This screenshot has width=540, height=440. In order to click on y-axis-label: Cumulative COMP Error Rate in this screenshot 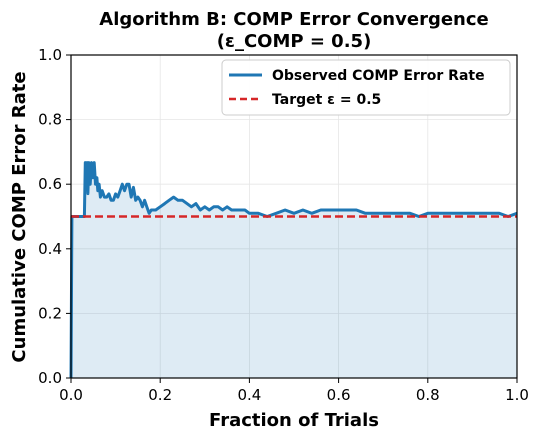, I will do `click(19, 216)`.